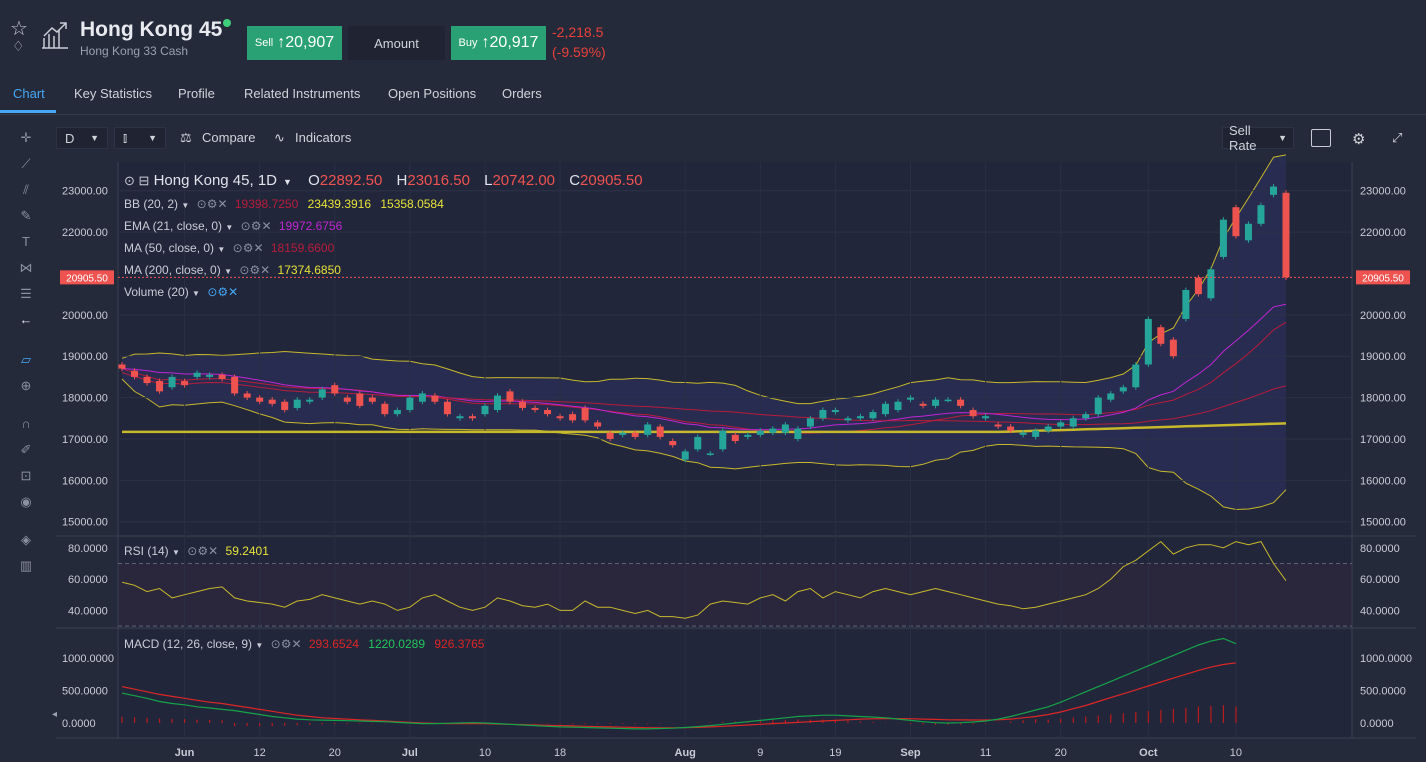  What do you see at coordinates (248, 248) in the screenshot?
I see `ma50-controls-icon: ⊙⚙✕` at bounding box center [248, 248].